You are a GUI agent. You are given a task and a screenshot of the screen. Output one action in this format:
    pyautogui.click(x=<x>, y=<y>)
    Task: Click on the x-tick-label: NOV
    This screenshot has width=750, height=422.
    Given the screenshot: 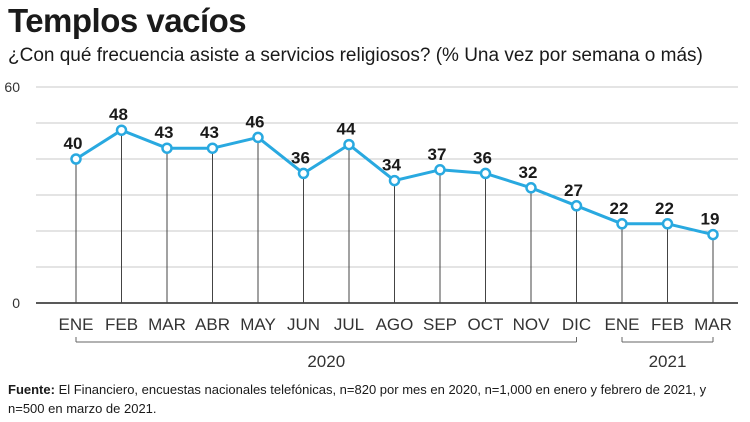 What is the action you would take?
    pyautogui.click(x=532, y=324)
    